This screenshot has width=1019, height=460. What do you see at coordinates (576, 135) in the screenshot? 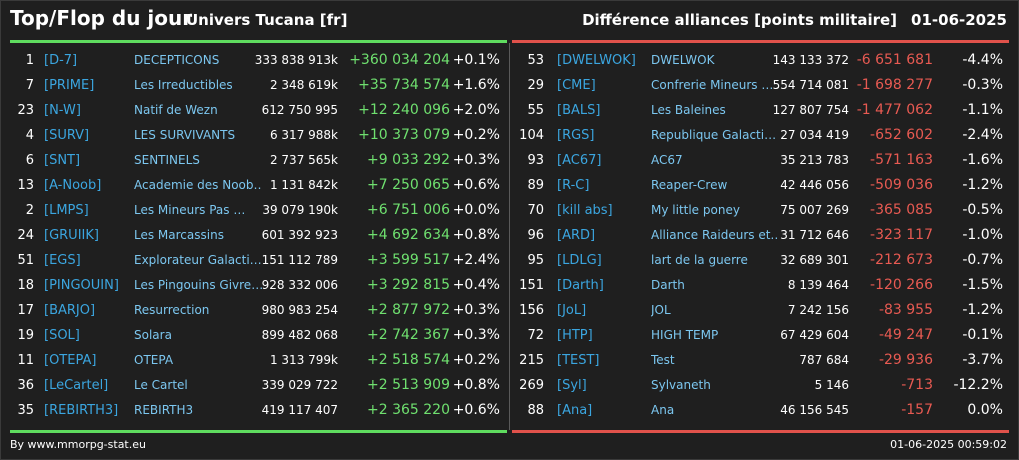
I see `alliance-tag-link: [RGS]` at bounding box center [576, 135].